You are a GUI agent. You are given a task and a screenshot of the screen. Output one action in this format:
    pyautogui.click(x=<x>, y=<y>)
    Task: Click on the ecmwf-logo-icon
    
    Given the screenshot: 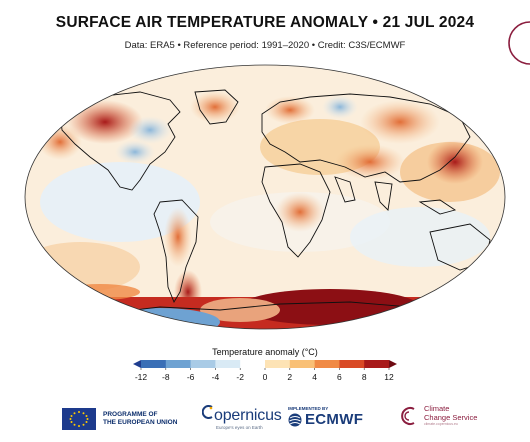 What is the action you would take?
    pyautogui.click(x=295, y=419)
    